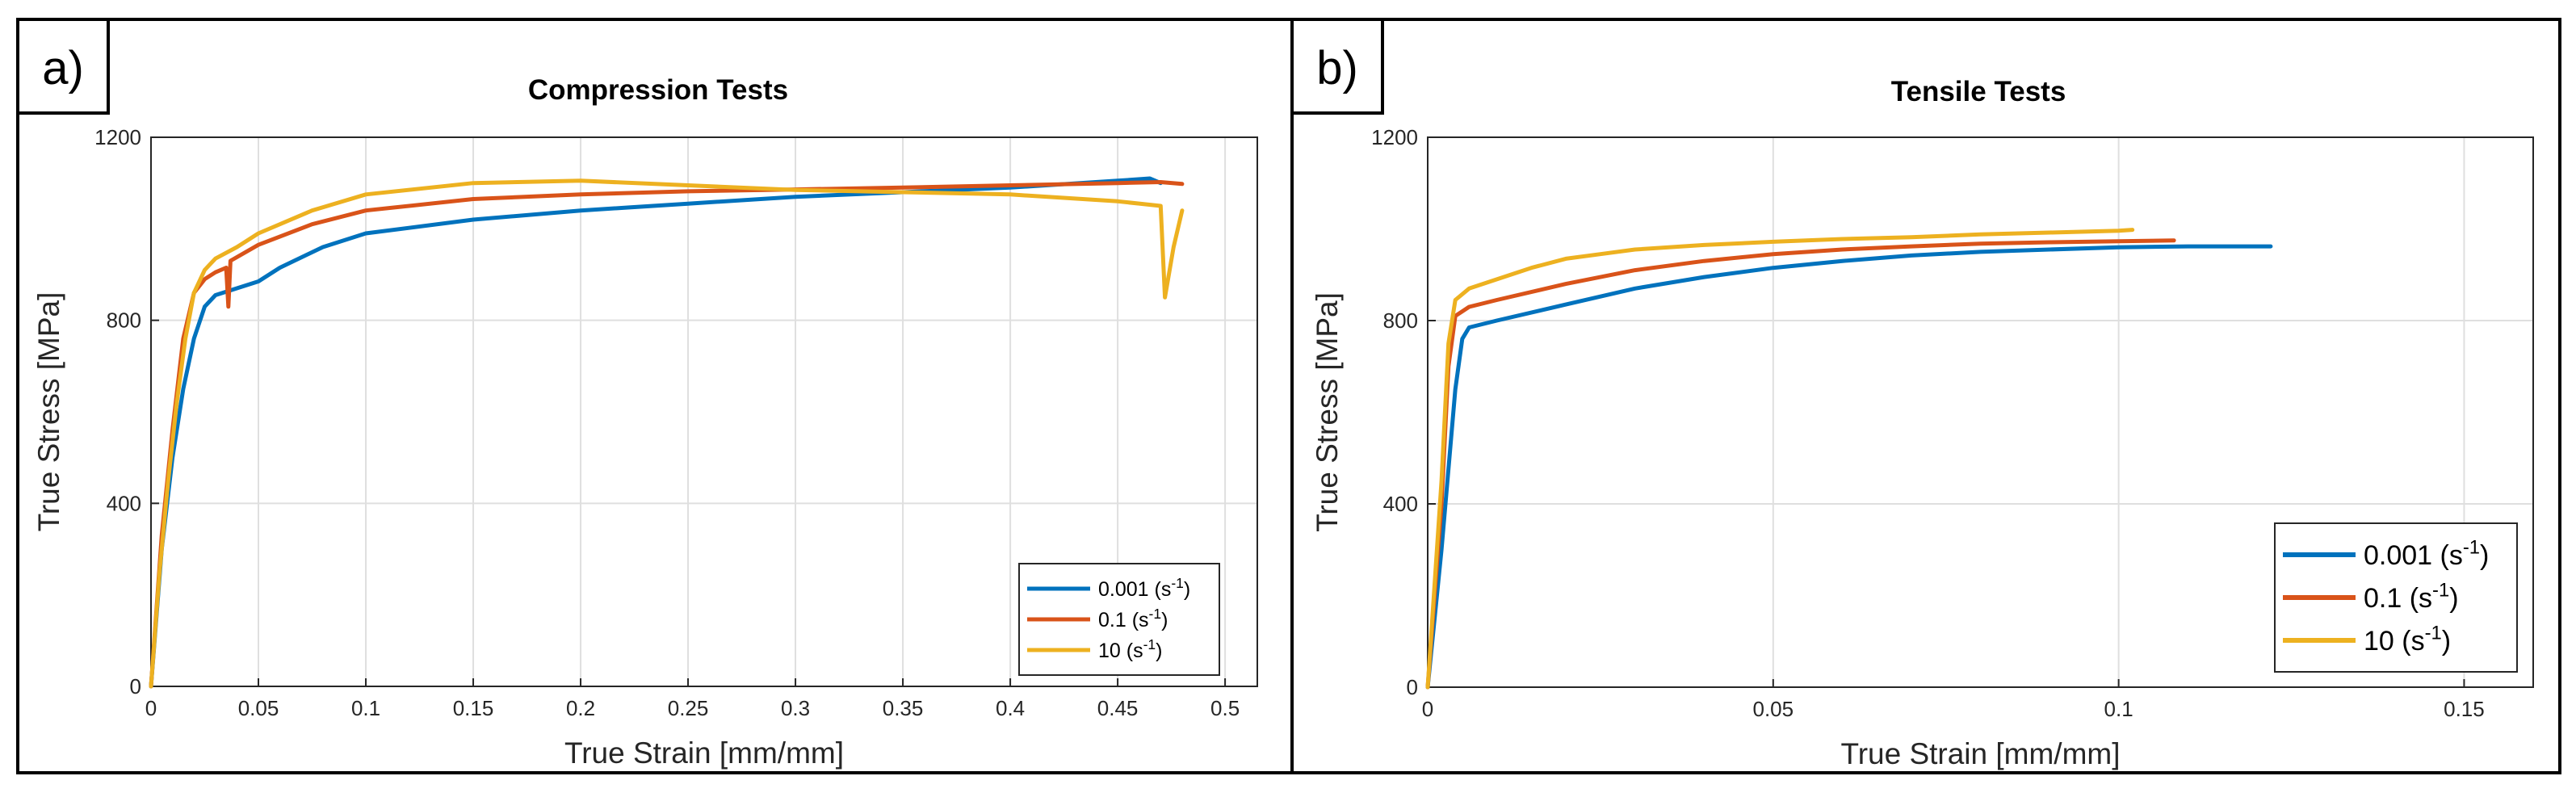  Describe the element at coordinates (135, 686) in the screenshot. I see `chart-a-ytick-label: 0` at that location.